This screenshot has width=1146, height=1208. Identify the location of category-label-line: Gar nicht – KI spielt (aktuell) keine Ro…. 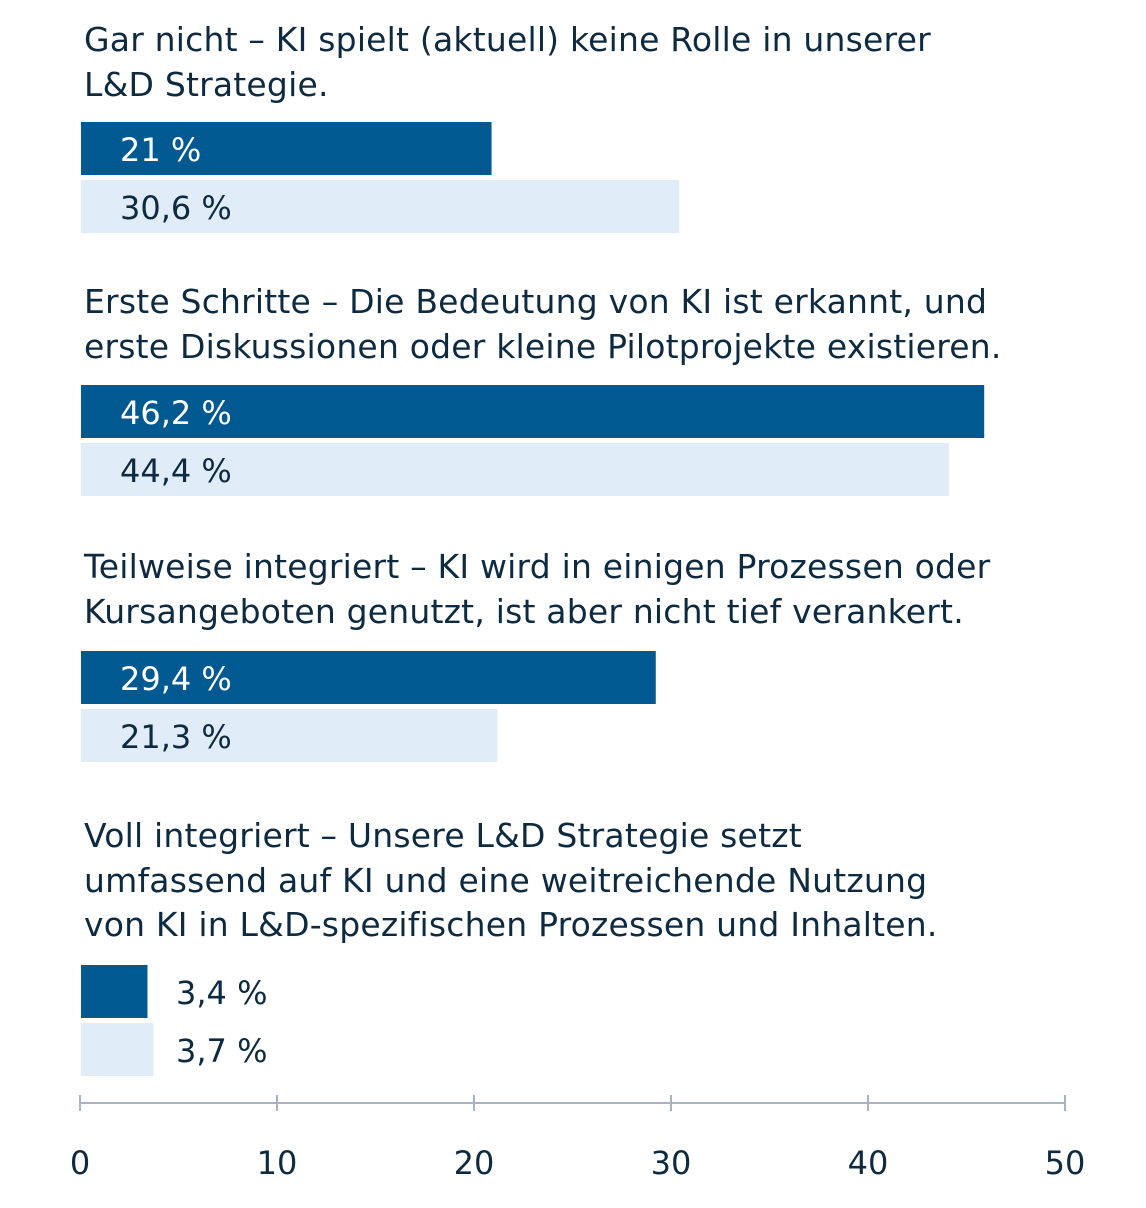
(507, 39).